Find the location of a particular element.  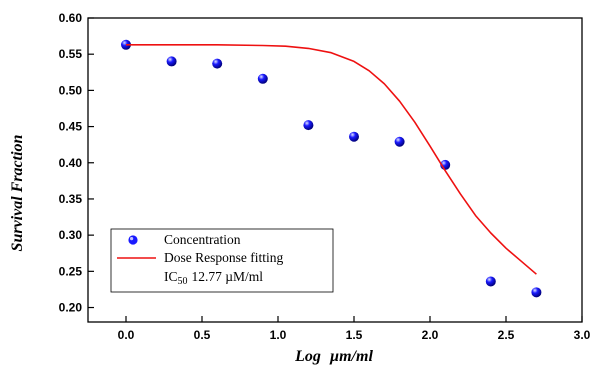

legend-marker-concentration is located at coordinates (133, 240).